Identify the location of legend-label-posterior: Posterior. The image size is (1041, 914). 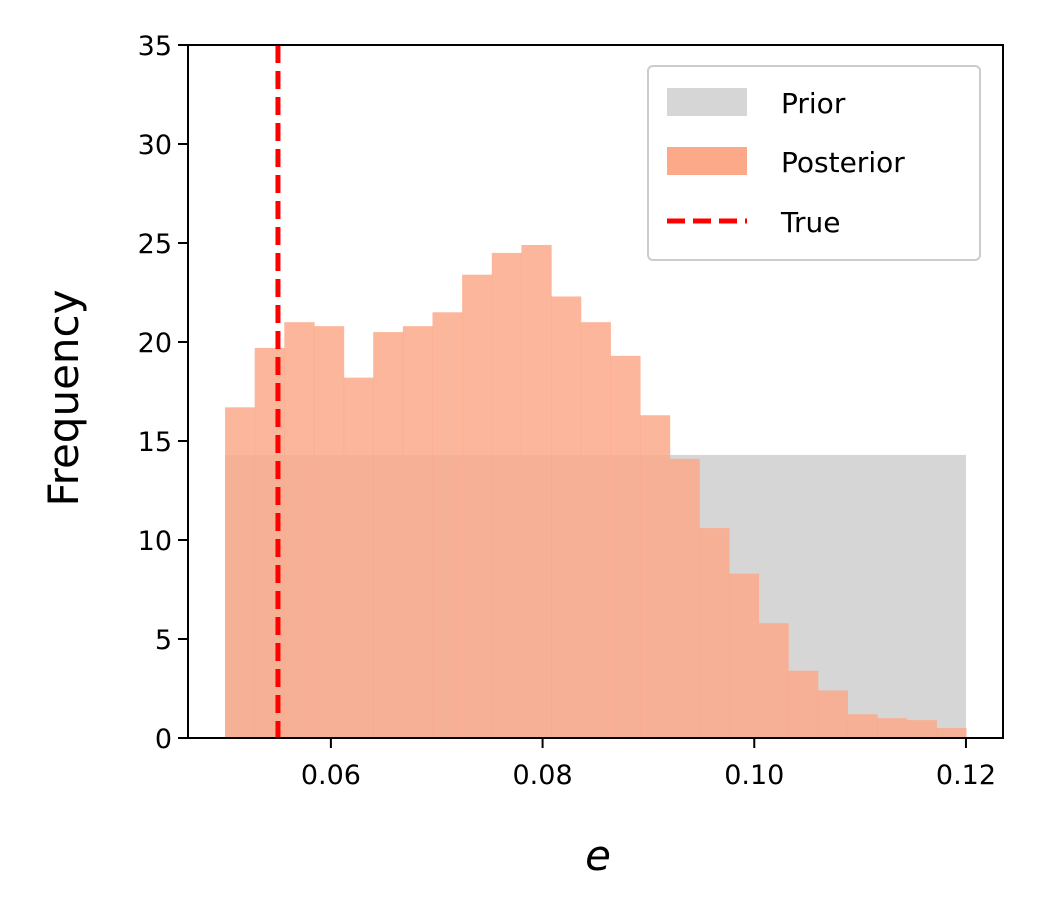
(843, 162).